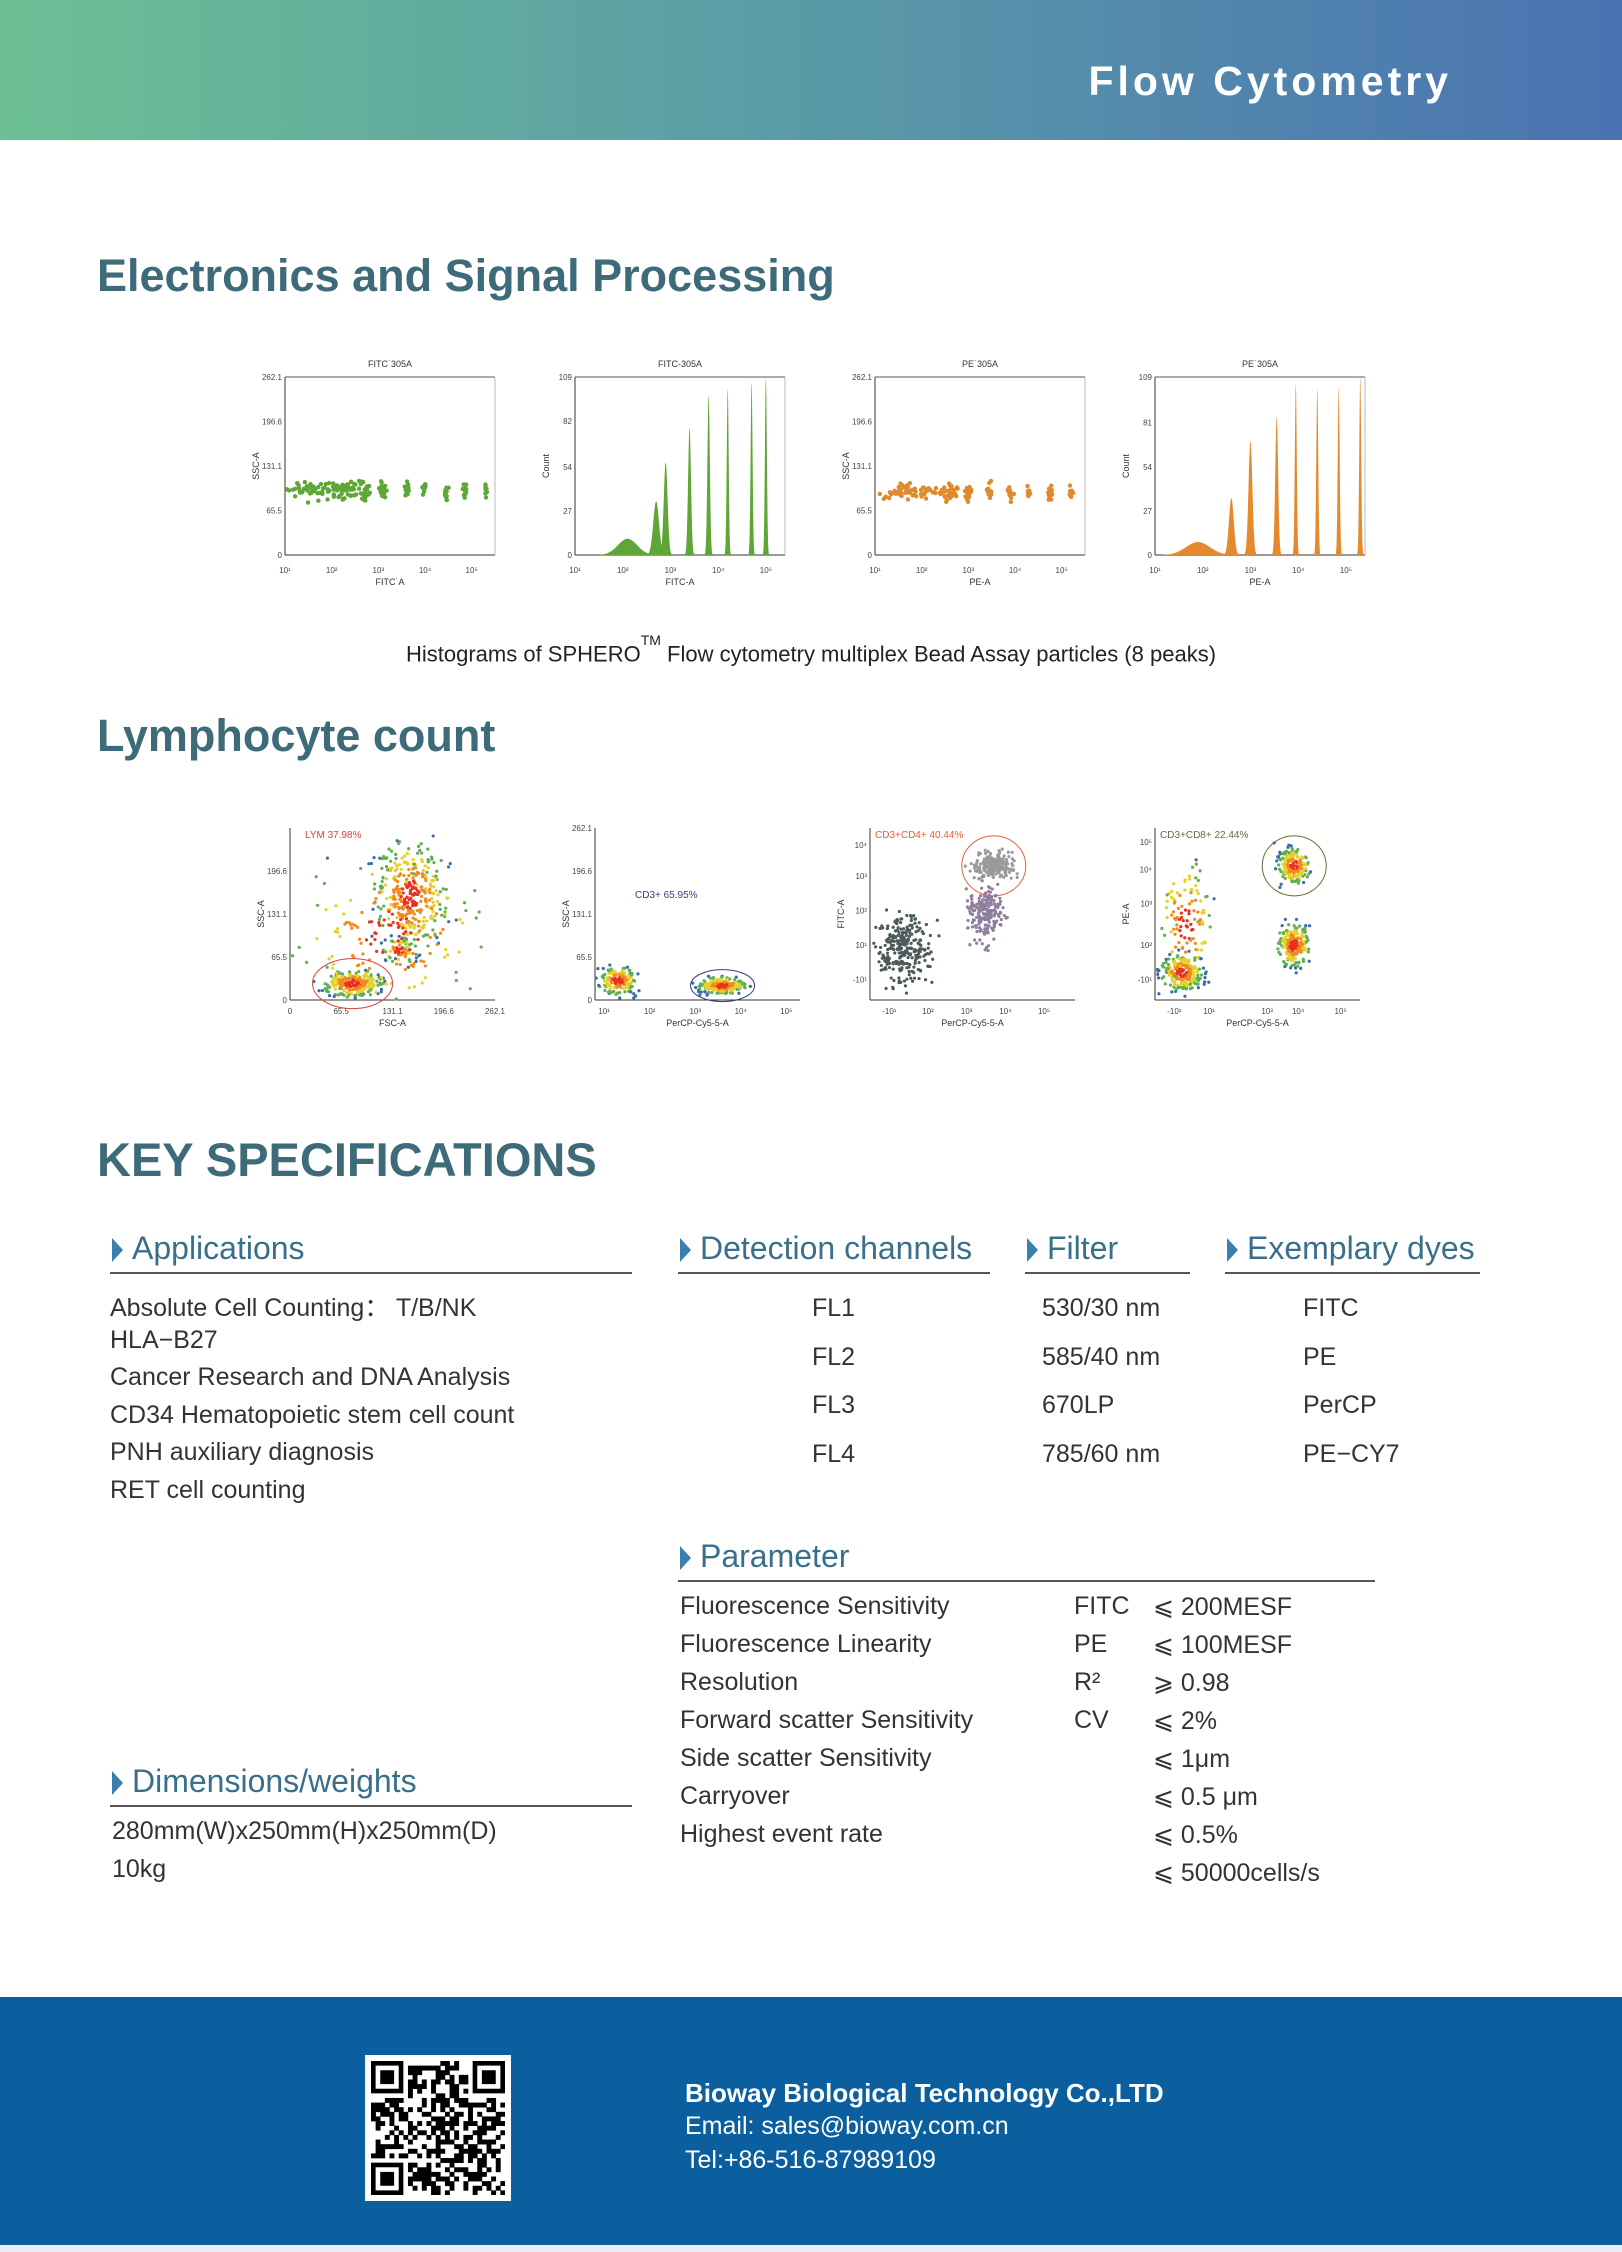 This screenshot has width=1622, height=2252. I want to click on y-tick-label: 131.1, so click(277, 914).